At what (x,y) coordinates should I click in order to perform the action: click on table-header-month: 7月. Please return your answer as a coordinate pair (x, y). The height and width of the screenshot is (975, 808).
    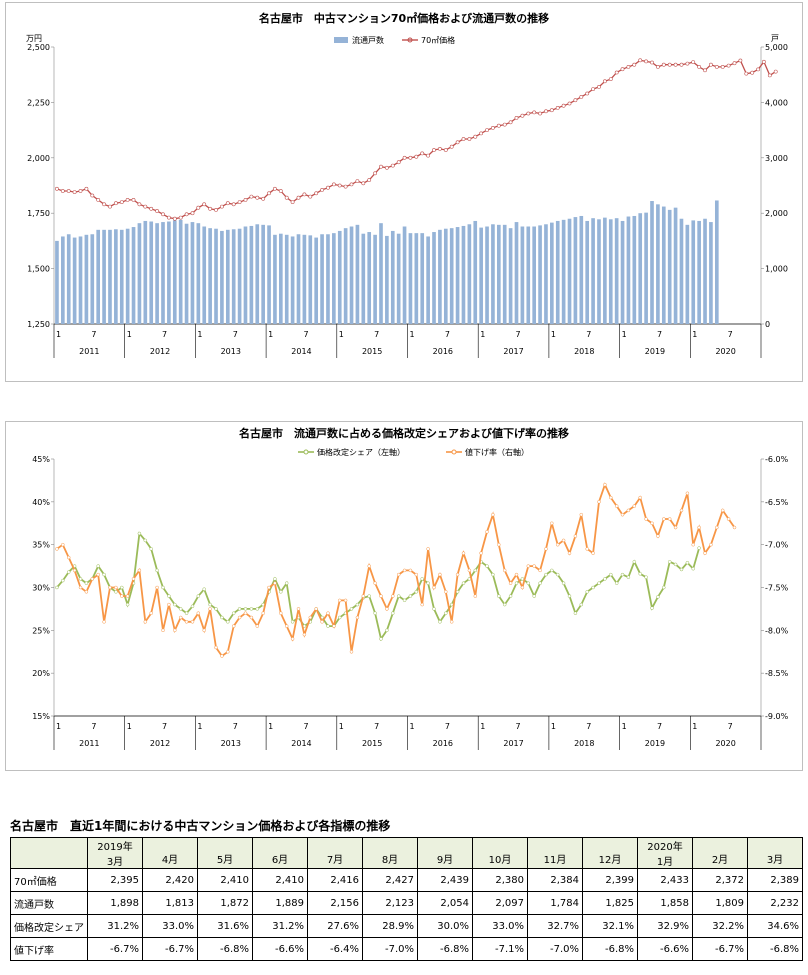
    Looking at the image, I should click on (335, 853).